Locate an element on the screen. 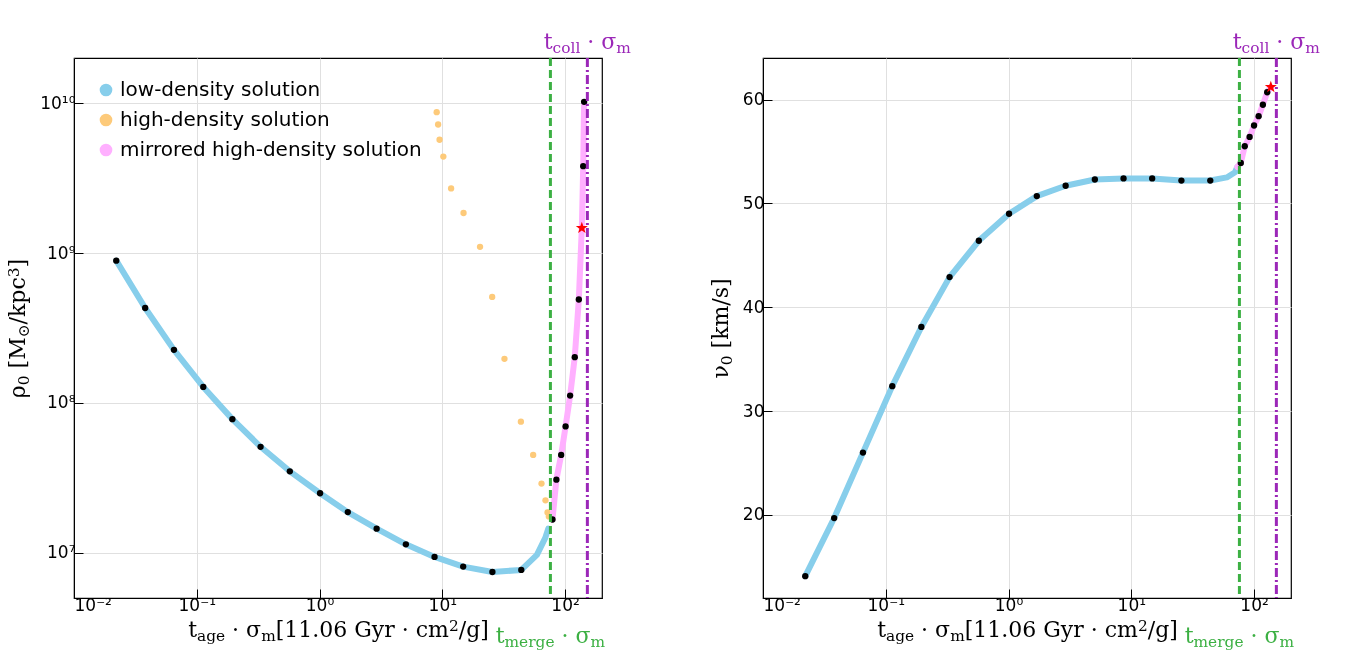 The height and width of the screenshot is (657, 1367). y-tick-label: 30 is located at coordinates (753, 410).